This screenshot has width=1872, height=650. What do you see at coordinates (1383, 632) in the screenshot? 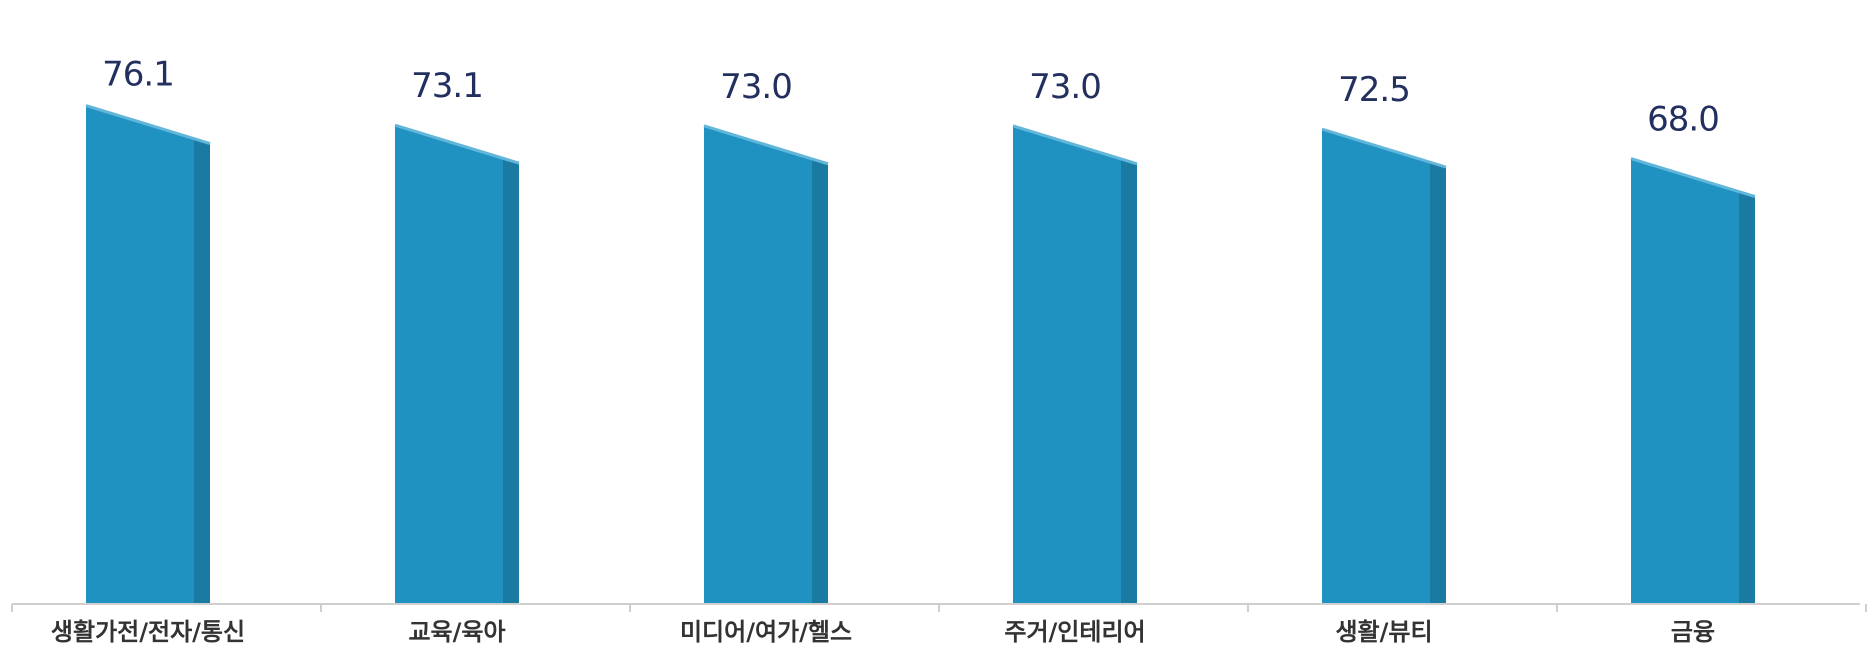
I see `category-label: 생활/뷰티` at bounding box center [1383, 632].